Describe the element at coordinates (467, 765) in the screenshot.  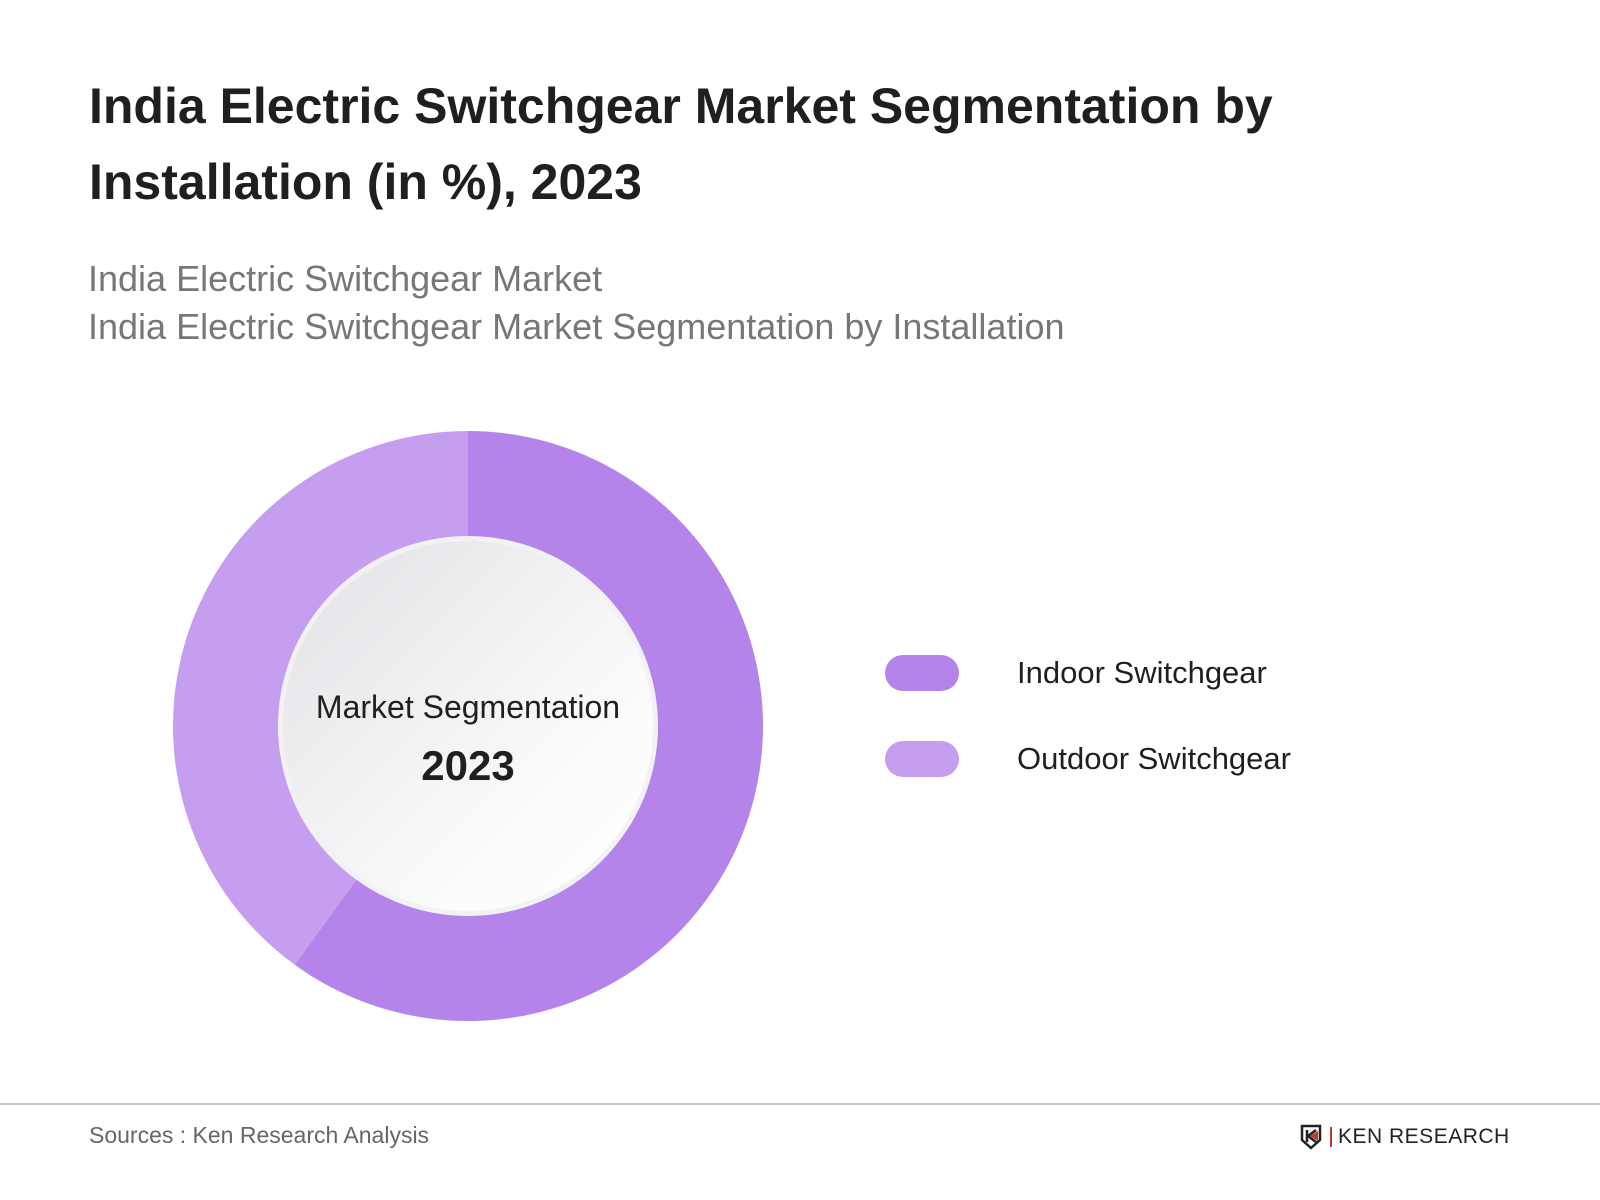
I see `center-year: 2023` at that location.